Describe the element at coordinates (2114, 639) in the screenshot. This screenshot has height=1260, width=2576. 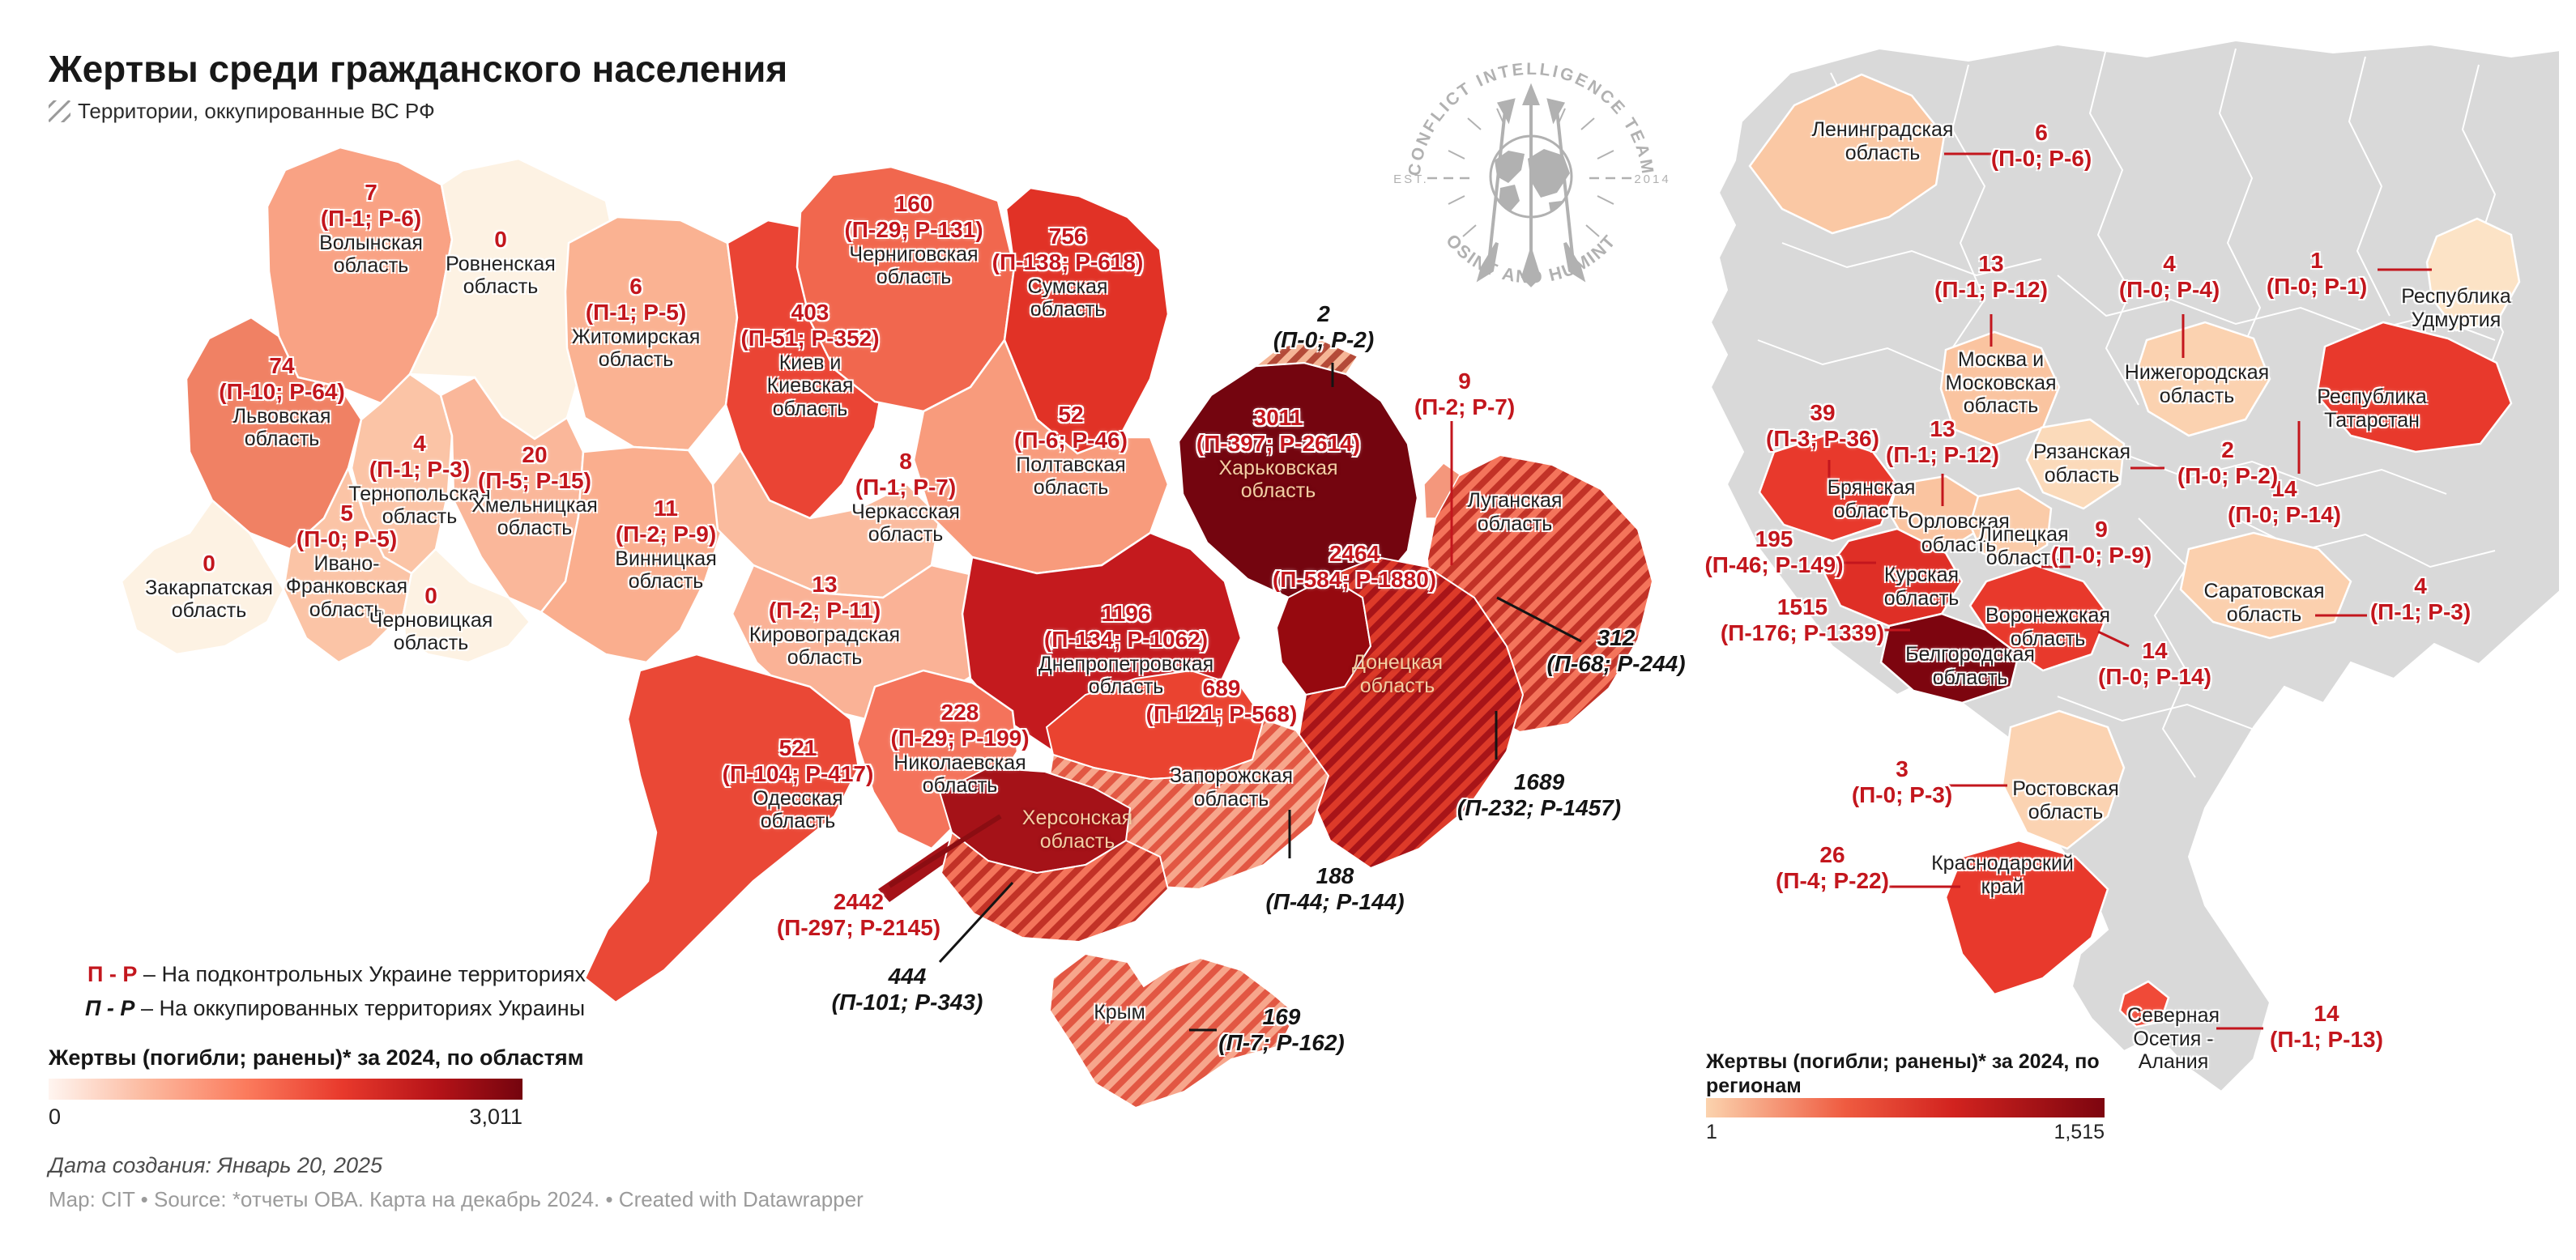
I see `leader-ru-voronezh` at that location.